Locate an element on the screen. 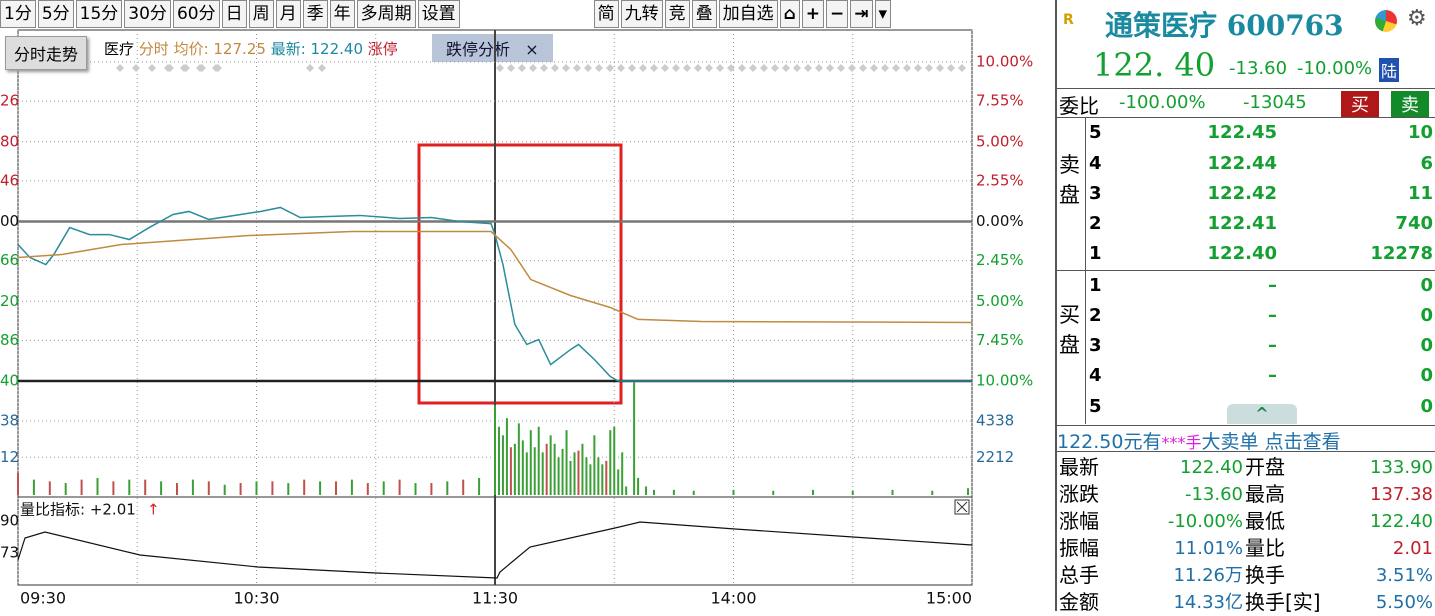 This screenshot has height=616, width=1435. toolbar-button: 年 is located at coordinates (342, 14).